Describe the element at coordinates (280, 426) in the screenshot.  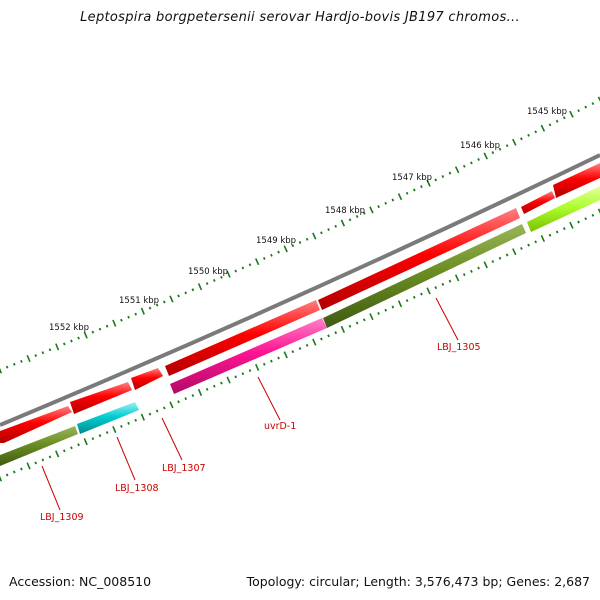
I see `gene-label: uvrD-1` at that location.